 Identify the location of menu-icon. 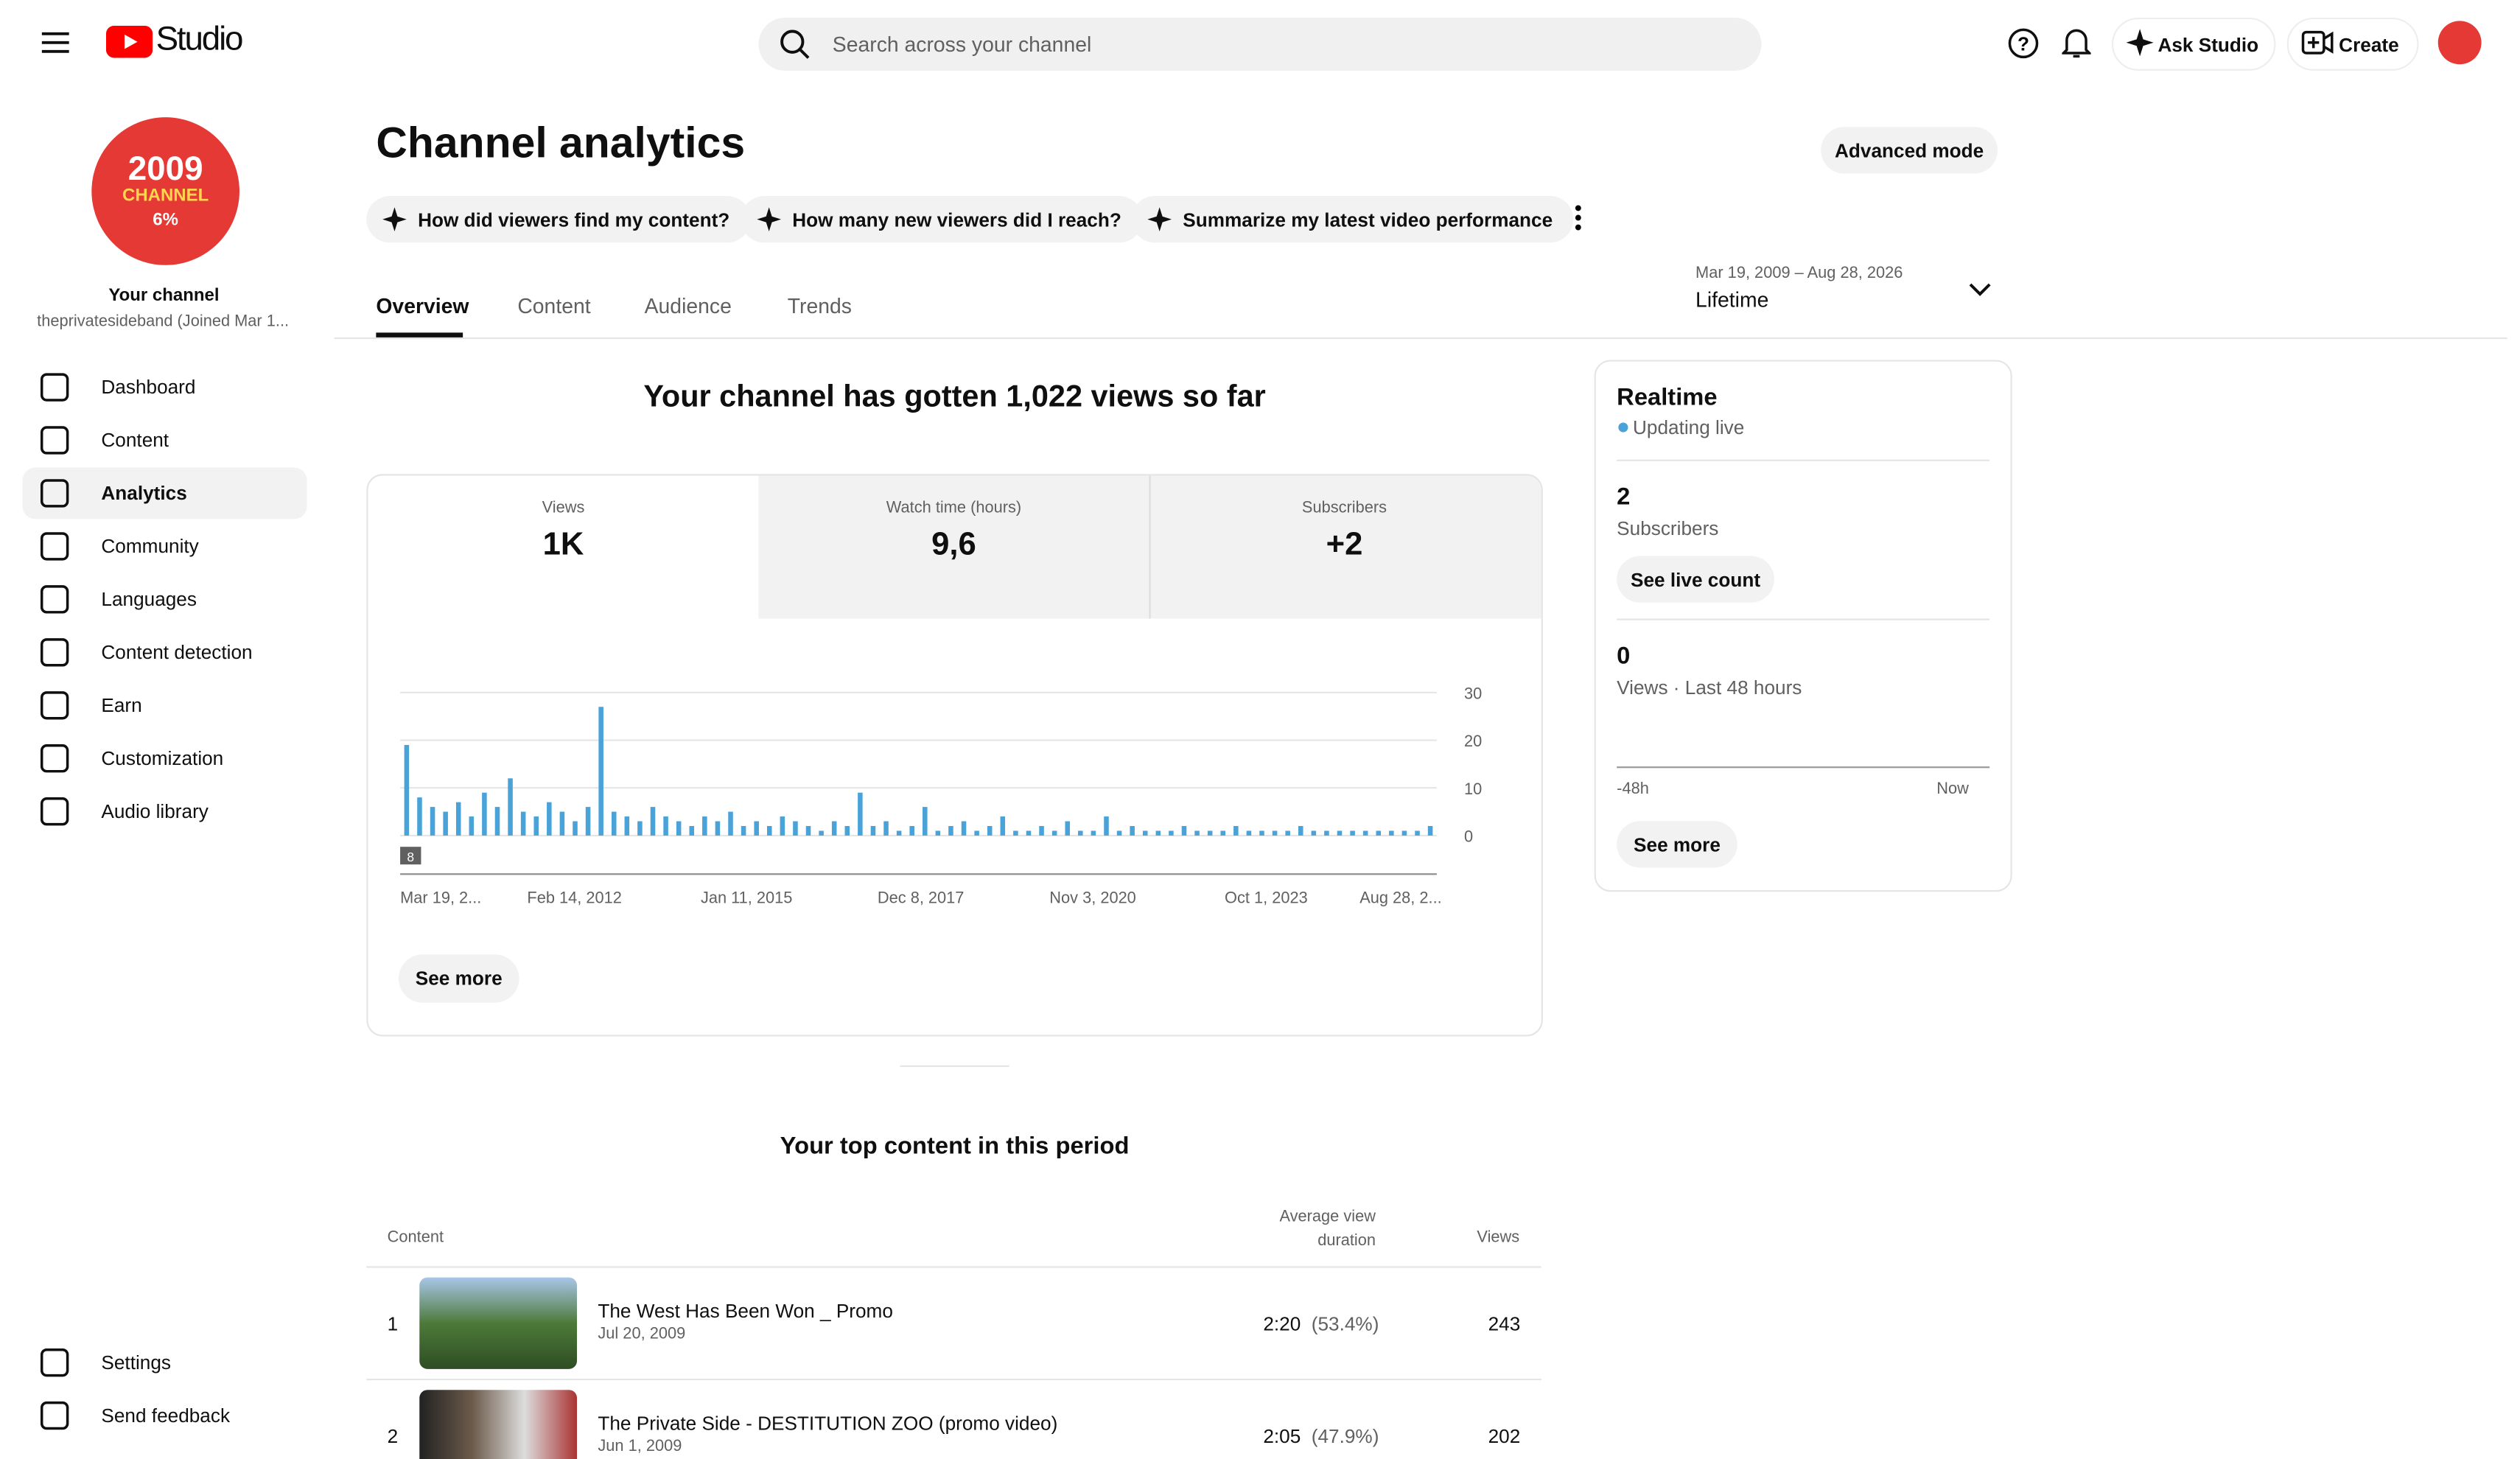
(55, 42).